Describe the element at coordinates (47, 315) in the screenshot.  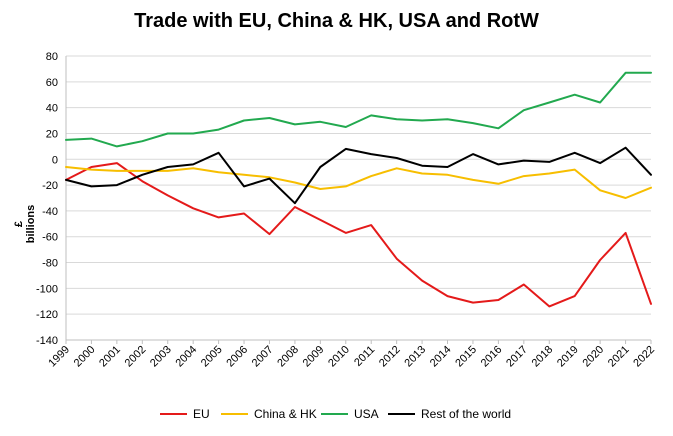
I see `y-tick-label: -120` at that location.